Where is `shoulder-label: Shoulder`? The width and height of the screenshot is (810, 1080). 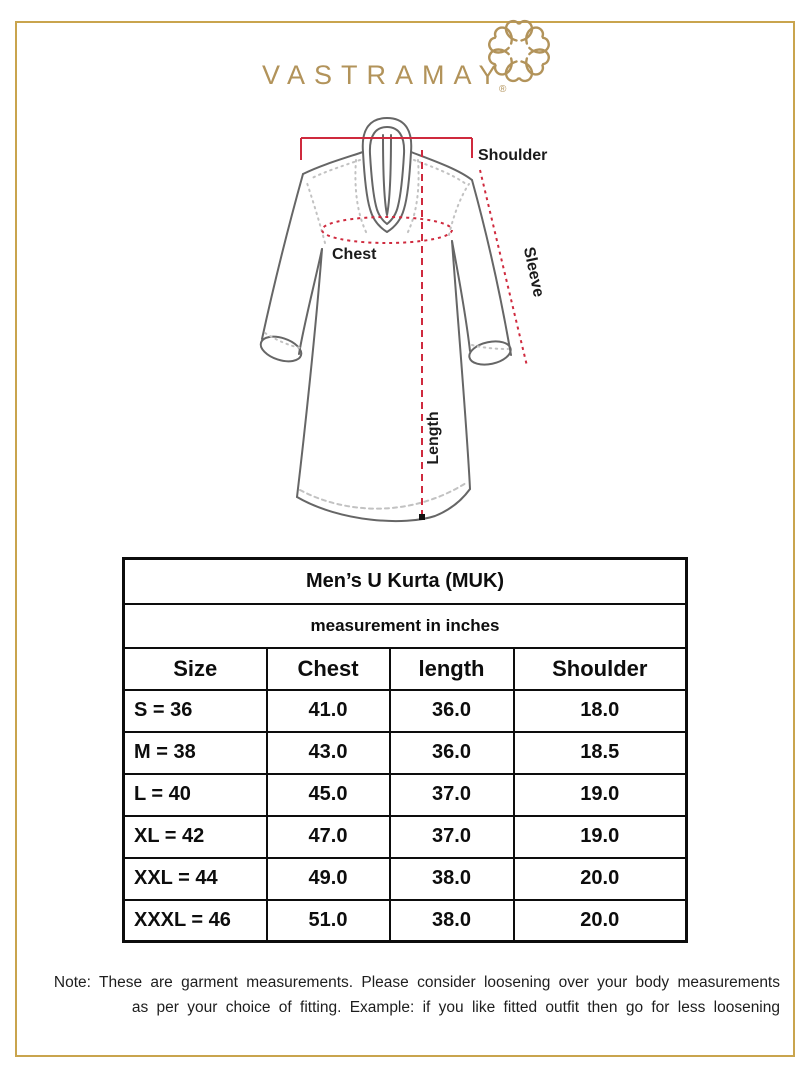 shoulder-label: Shoulder is located at coordinates (512, 155).